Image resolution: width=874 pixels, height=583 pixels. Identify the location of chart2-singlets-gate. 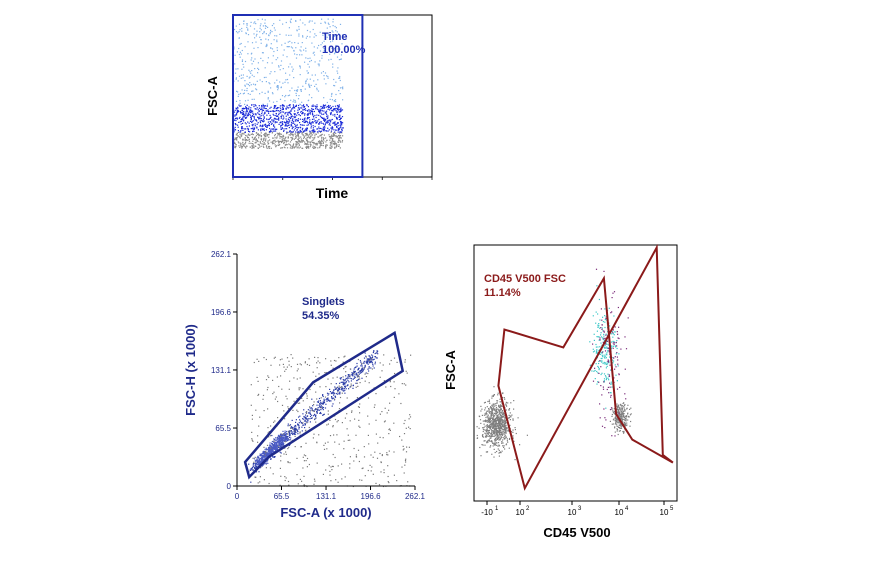
(324, 405).